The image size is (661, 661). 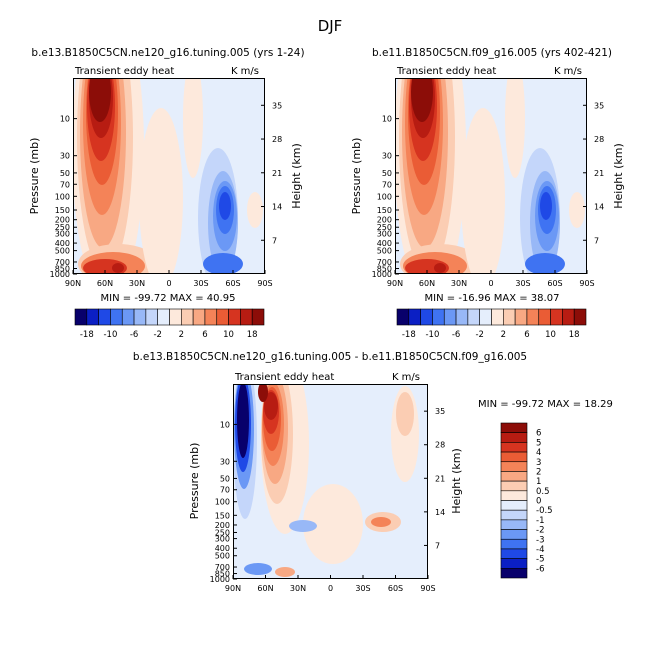 What do you see at coordinates (62, 251) in the screenshot?
I see `panel-a-pressure-tick-label: 500` at bounding box center [62, 251].